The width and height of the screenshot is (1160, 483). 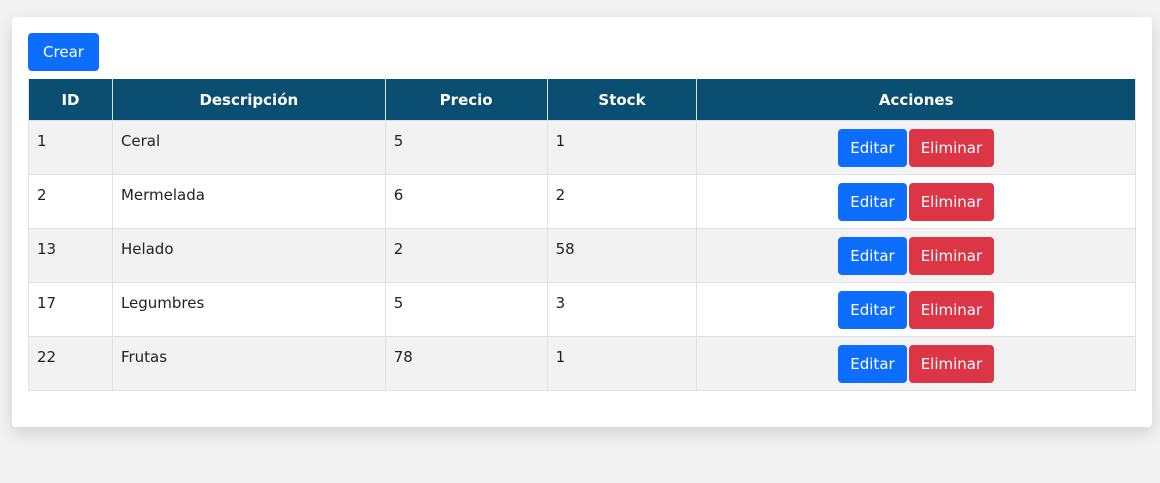 I want to click on table-row: 2 Mermelada 6 2 Editar Eliminar, so click(x=582, y=201).